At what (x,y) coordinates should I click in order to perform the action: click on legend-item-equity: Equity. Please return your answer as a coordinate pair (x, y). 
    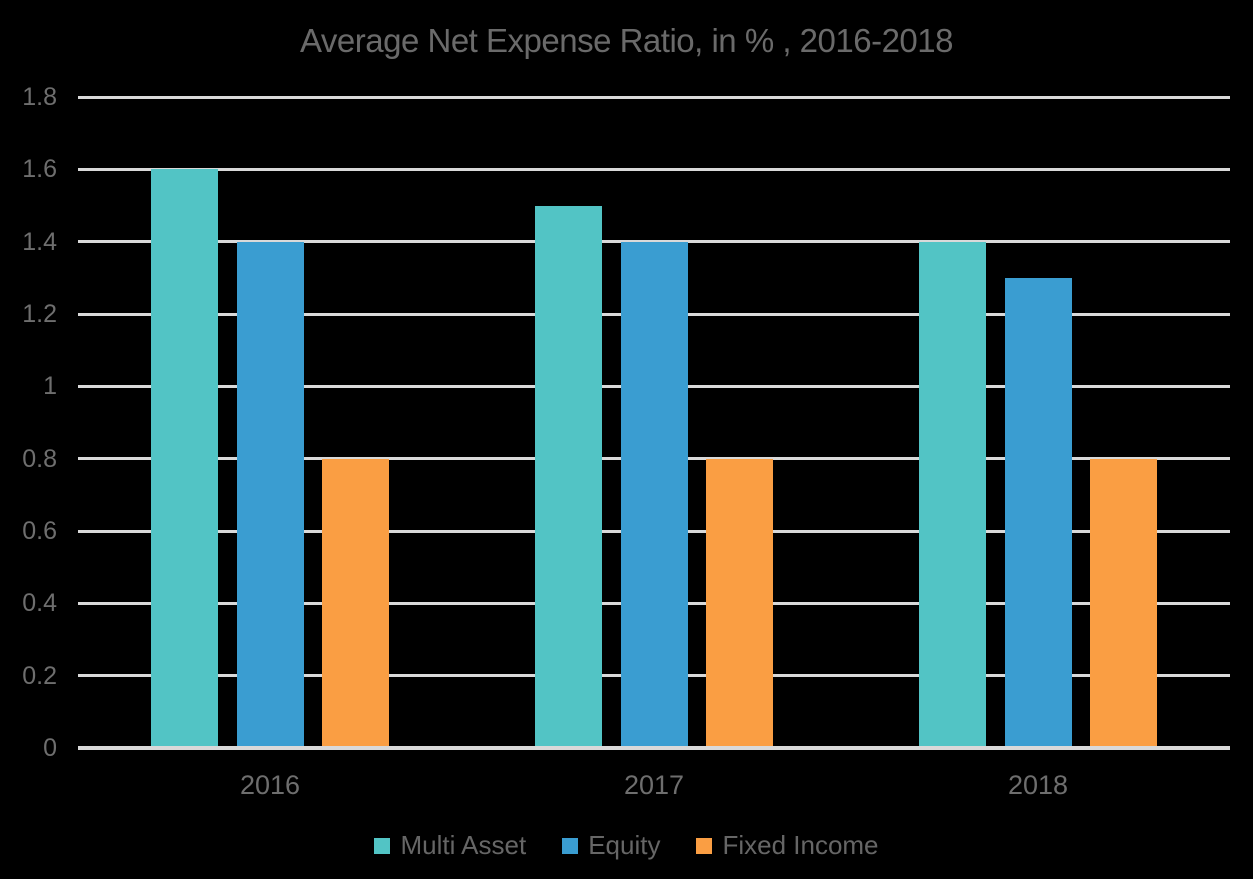
    Looking at the image, I should click on (611, 845).